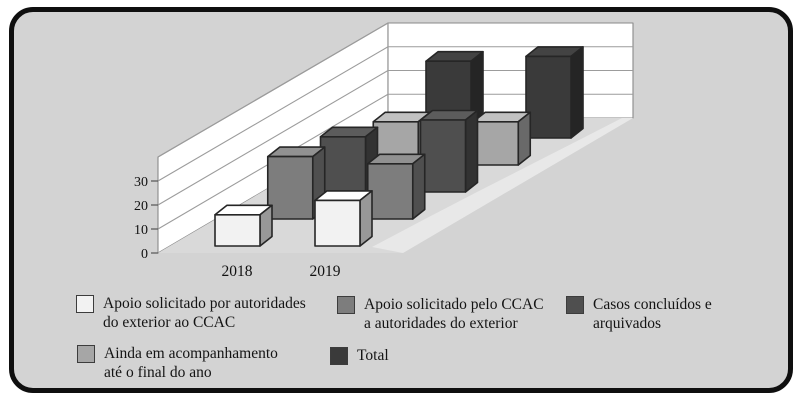 The width and height of the screenshot is (801, 400). What do you see at coordinates (141, 230) in the screenshot?
I see `y-axis-tick-label: 10` at bounding box center [141, 230].